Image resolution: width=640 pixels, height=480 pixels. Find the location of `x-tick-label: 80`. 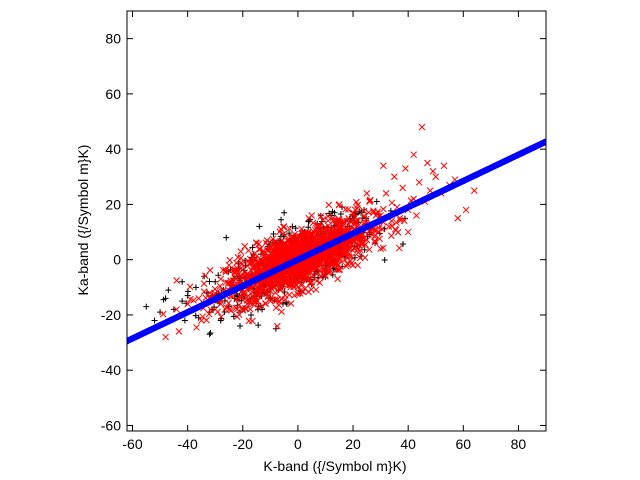

x-tick-label: 80 is located at coordinates (519, 444).